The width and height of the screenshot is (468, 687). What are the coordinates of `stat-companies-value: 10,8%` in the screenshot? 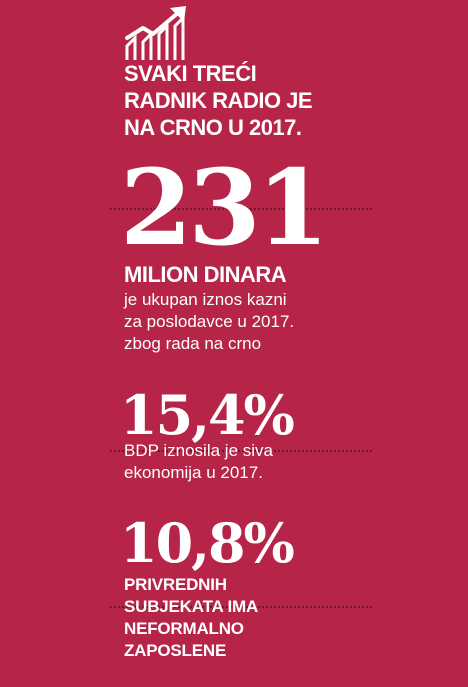 It's located at (207, 543).